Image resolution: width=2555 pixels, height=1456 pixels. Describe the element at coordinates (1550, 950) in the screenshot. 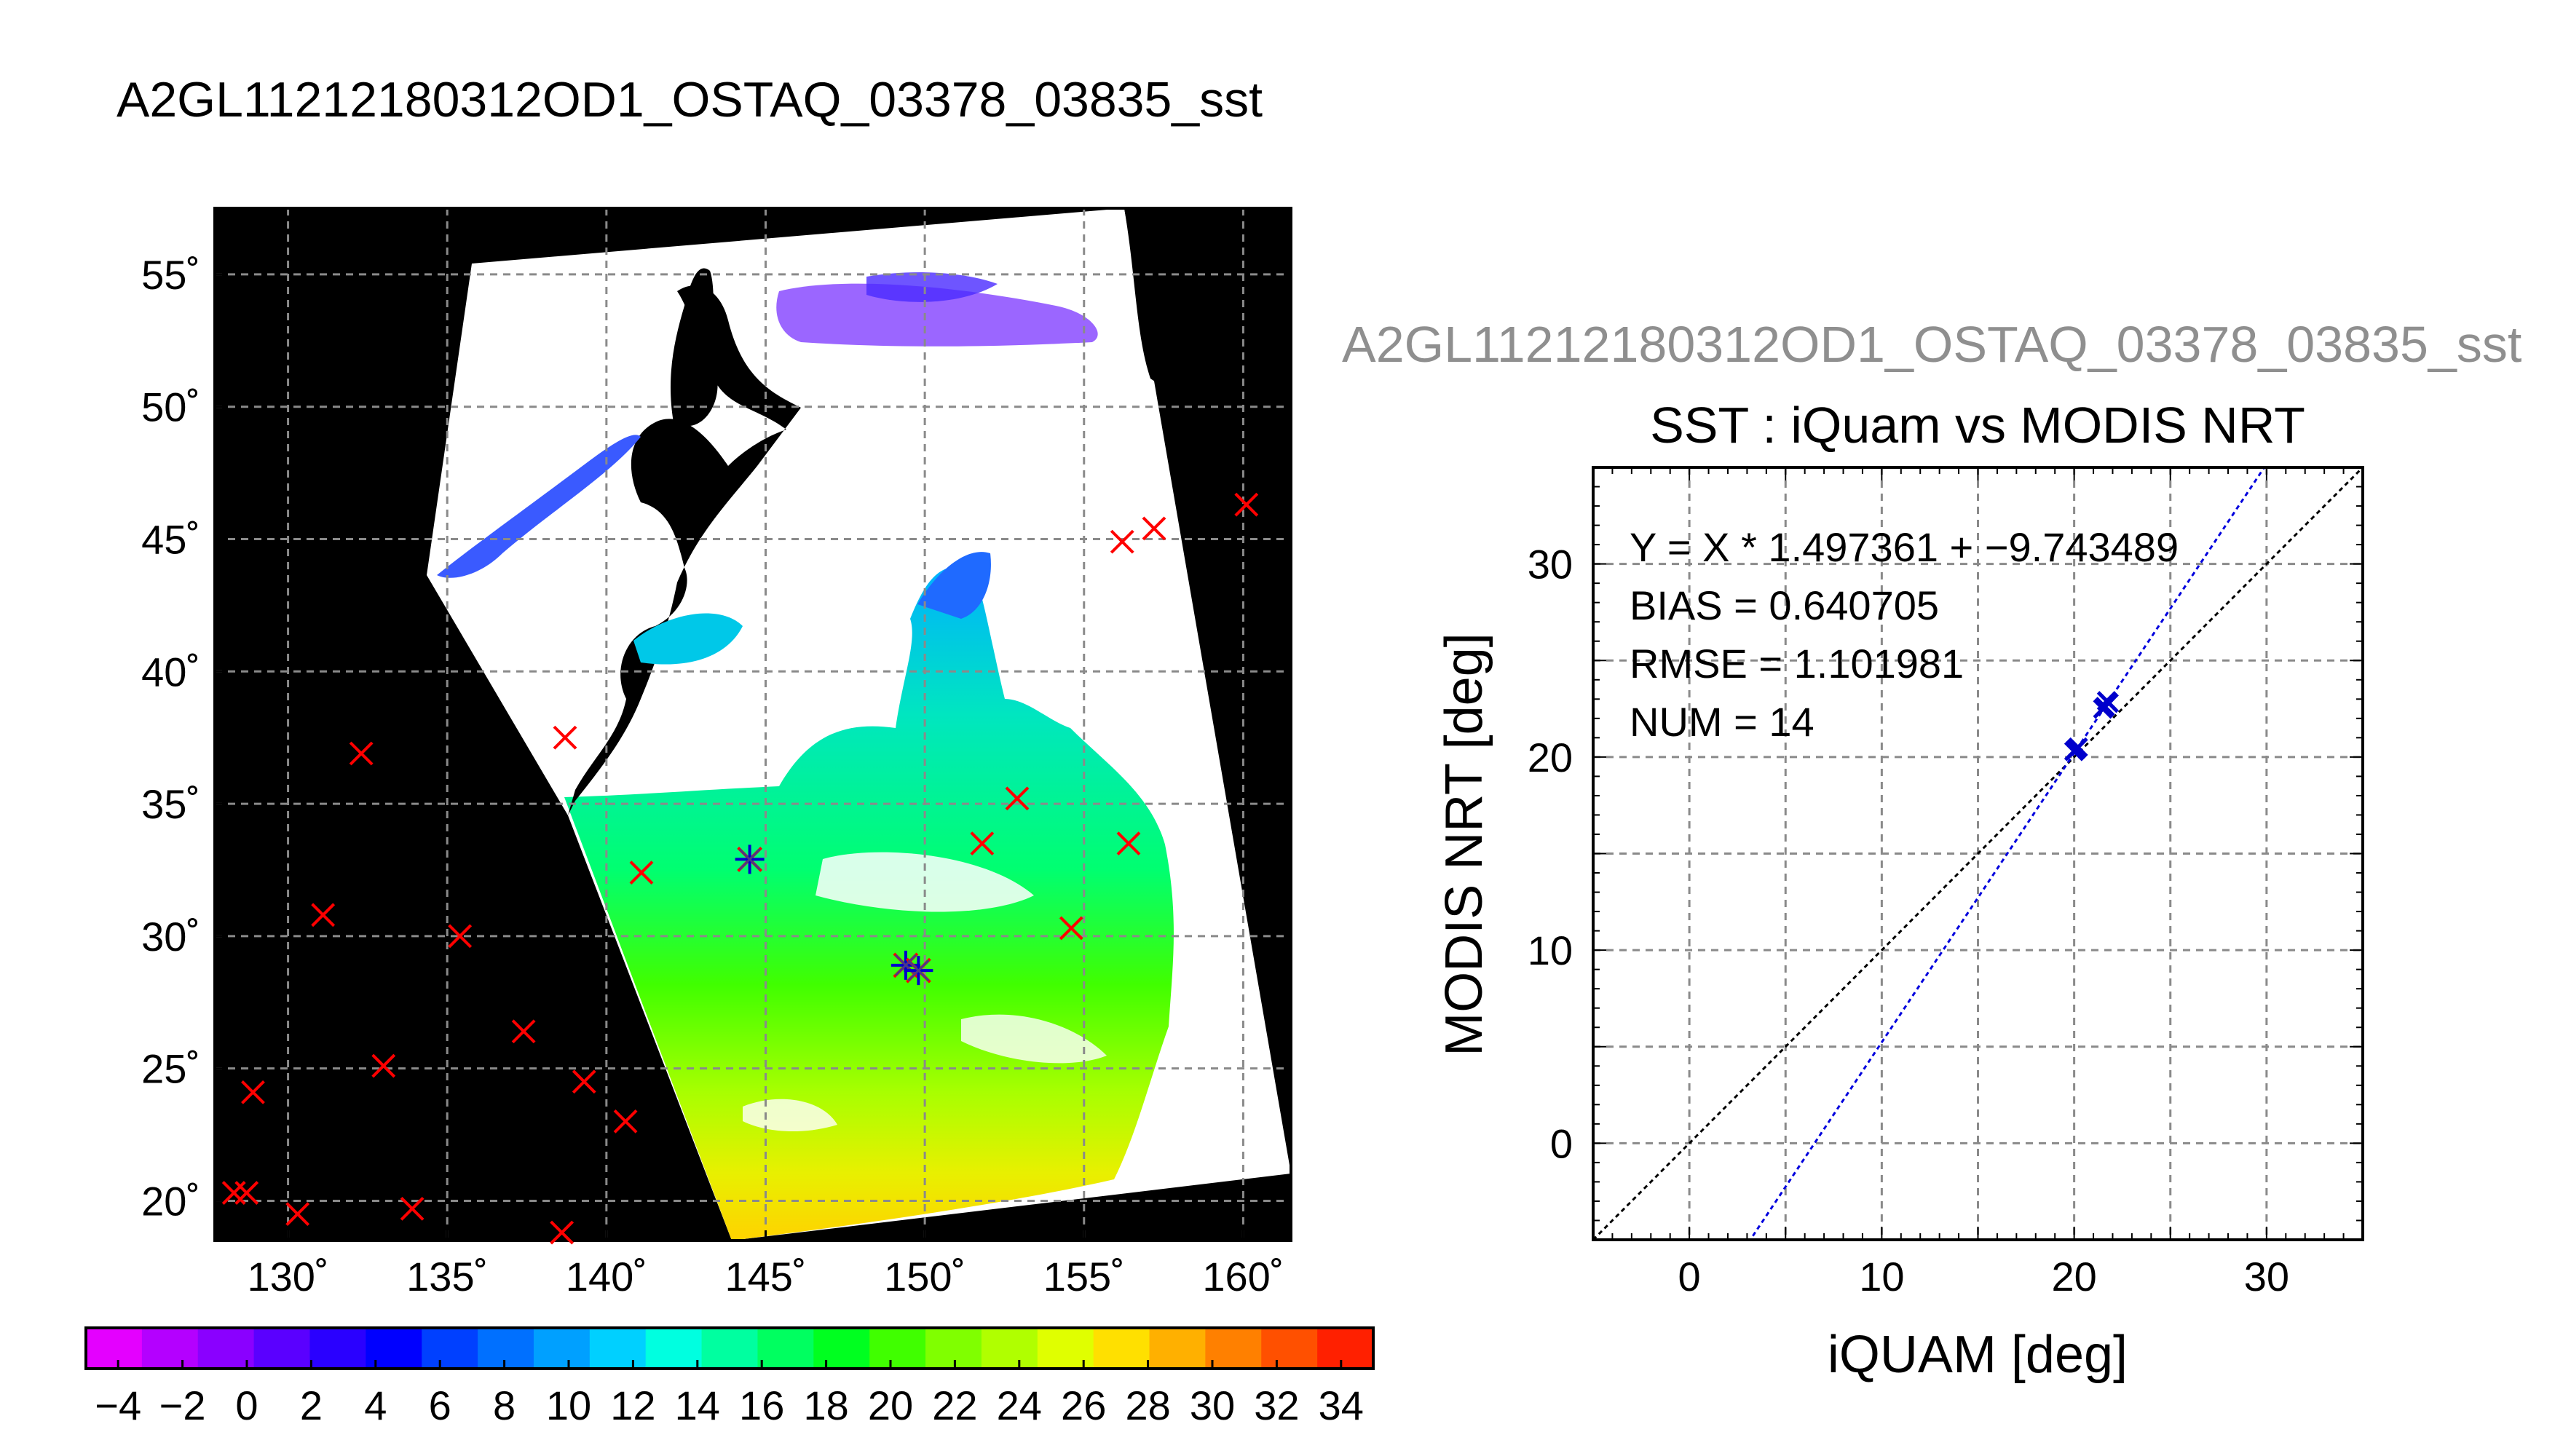

I see `scatter-y-tick-label: 10` at that location.